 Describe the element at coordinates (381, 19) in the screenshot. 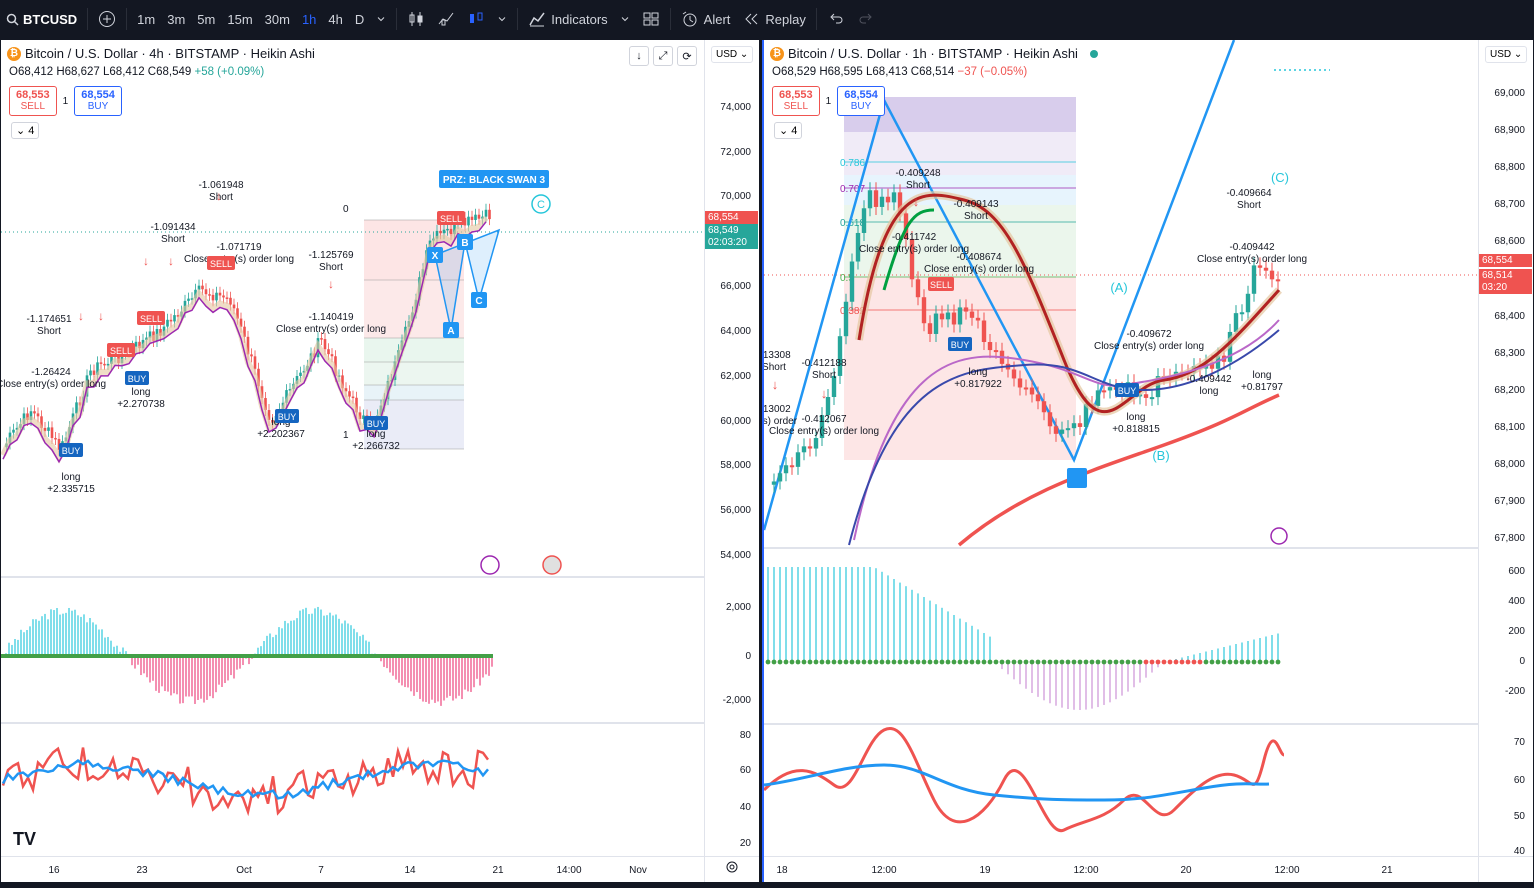

I see `interval-dropdown` at that location.